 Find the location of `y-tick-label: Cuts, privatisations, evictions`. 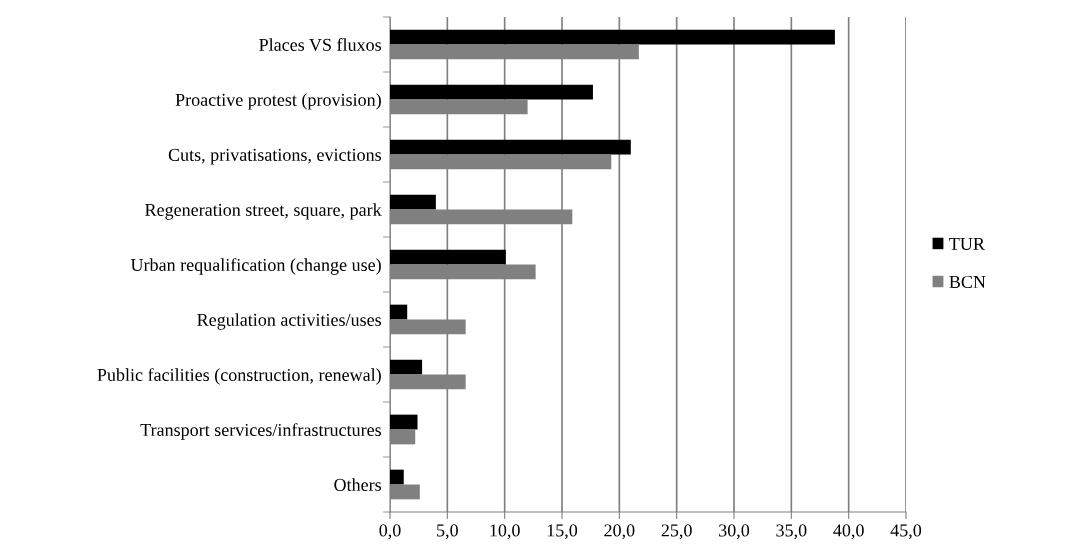

y-tick-label: Cuts, privatisations, evictions is located at coordinates (275, 156).